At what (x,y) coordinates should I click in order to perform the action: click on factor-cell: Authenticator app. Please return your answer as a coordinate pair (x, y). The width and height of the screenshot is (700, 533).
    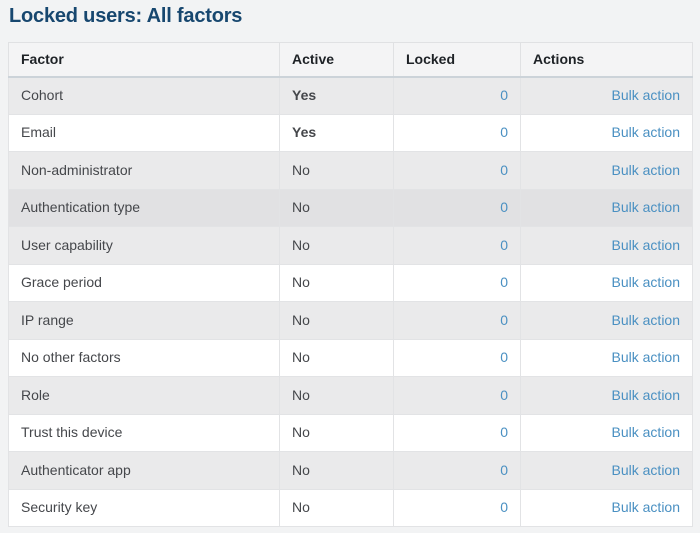
    Looking at the image, I should click on (144, 470).